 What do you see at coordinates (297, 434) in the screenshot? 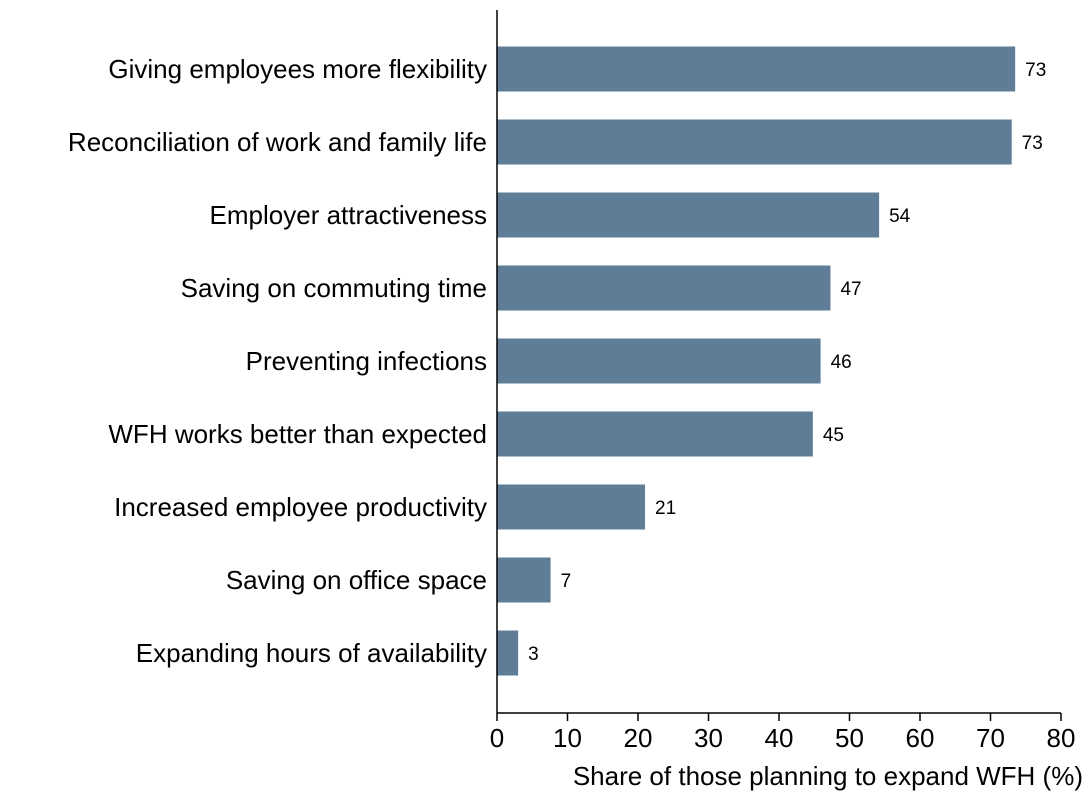
I see `category-label: WFH works better than expected` at bounding box center [297, 434].